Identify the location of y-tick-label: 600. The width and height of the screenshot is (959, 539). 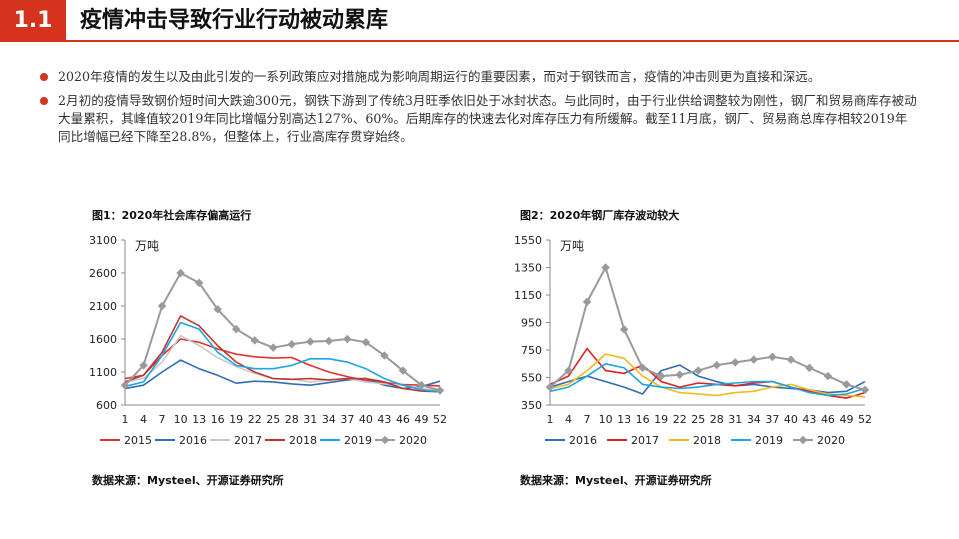
(106, 405).